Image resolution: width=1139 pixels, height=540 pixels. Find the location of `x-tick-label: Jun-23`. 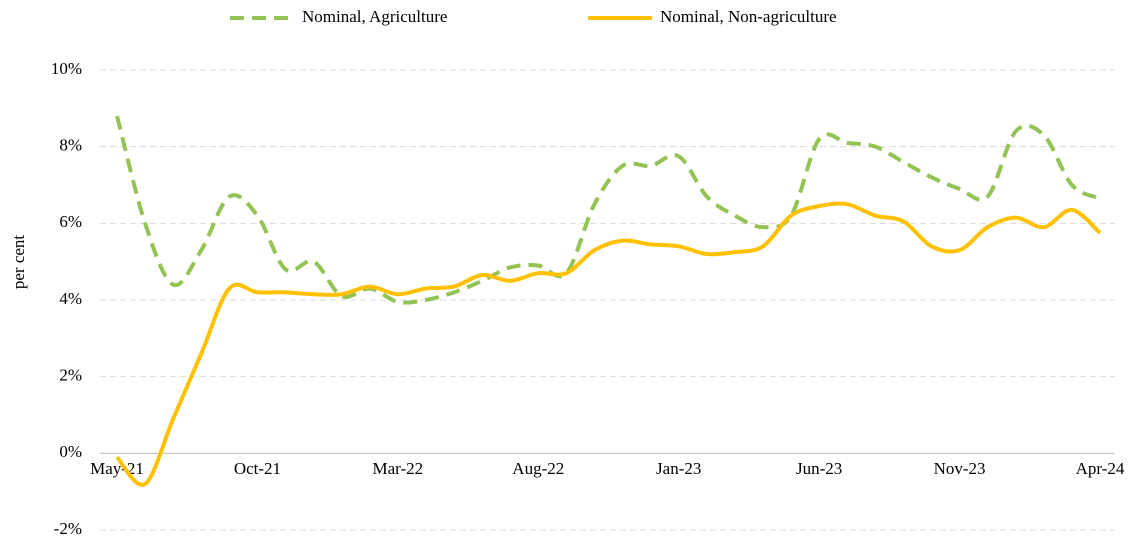

x-tick-label: Jun-23 is located at coordinates (819, 468).